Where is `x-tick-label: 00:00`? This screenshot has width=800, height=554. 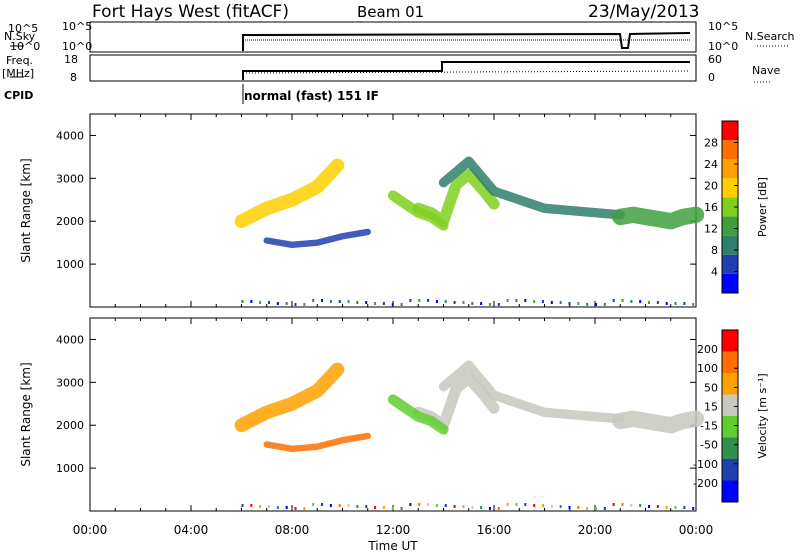 x-tick-label: 00:00 is located at coordinates (696, 530).